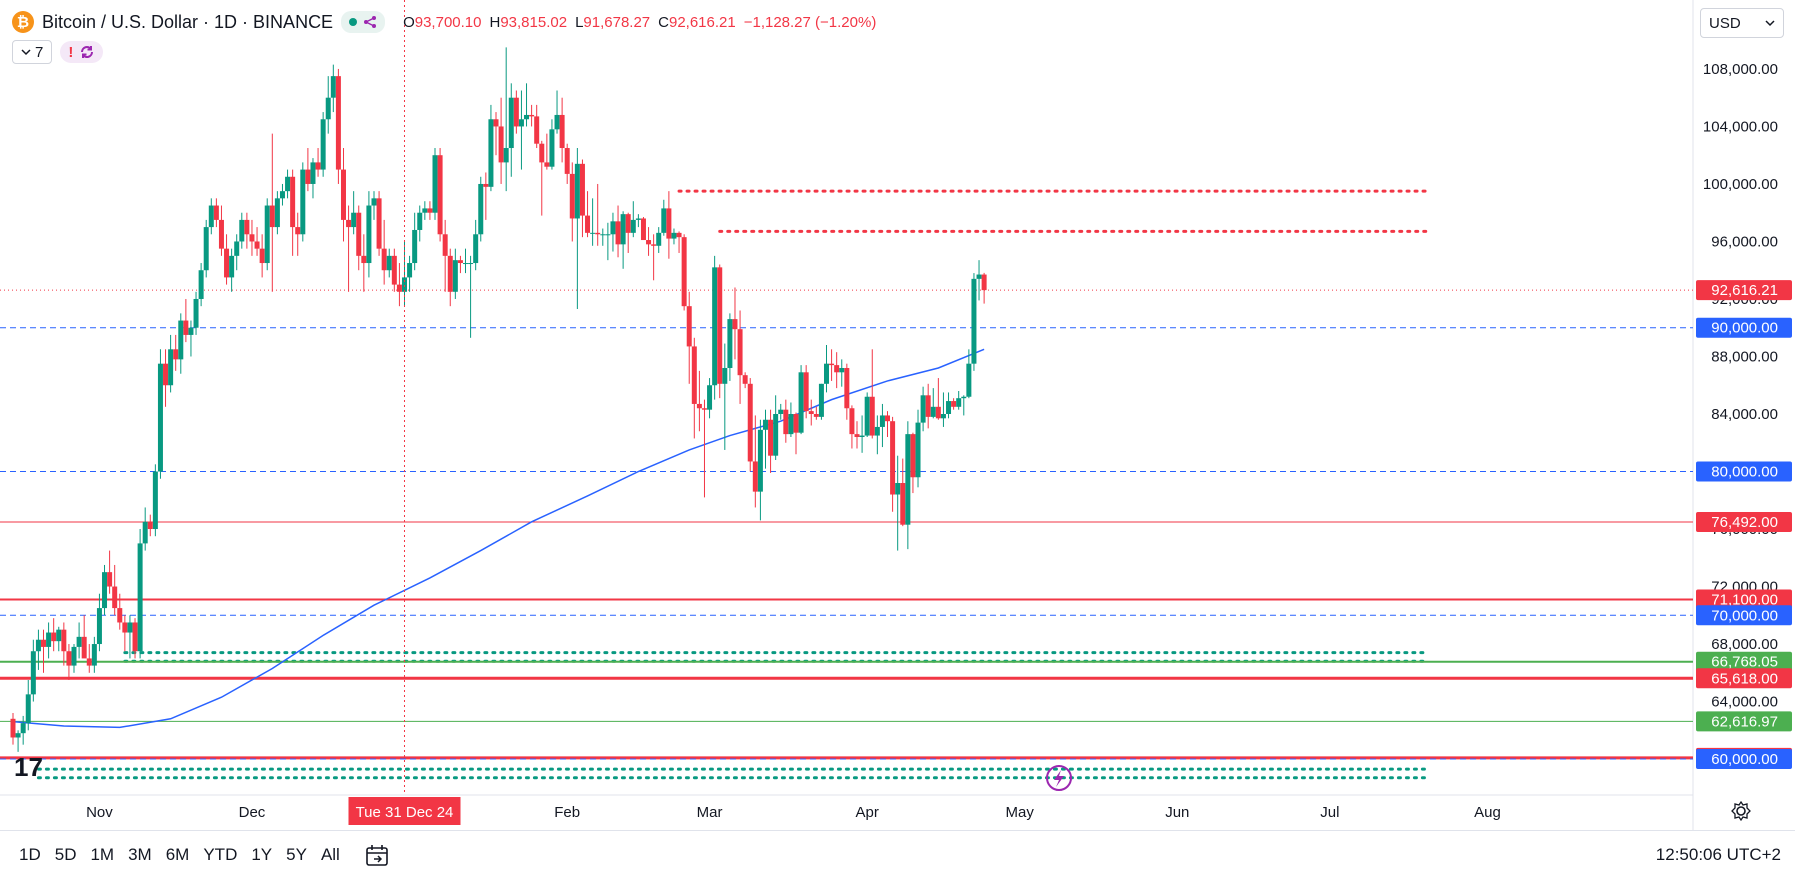 This screenshot has height=879, width=1795. Describe the element at coordinates (28, 767) in the screenshot. I see `tradingview-logo: 17` at that location.